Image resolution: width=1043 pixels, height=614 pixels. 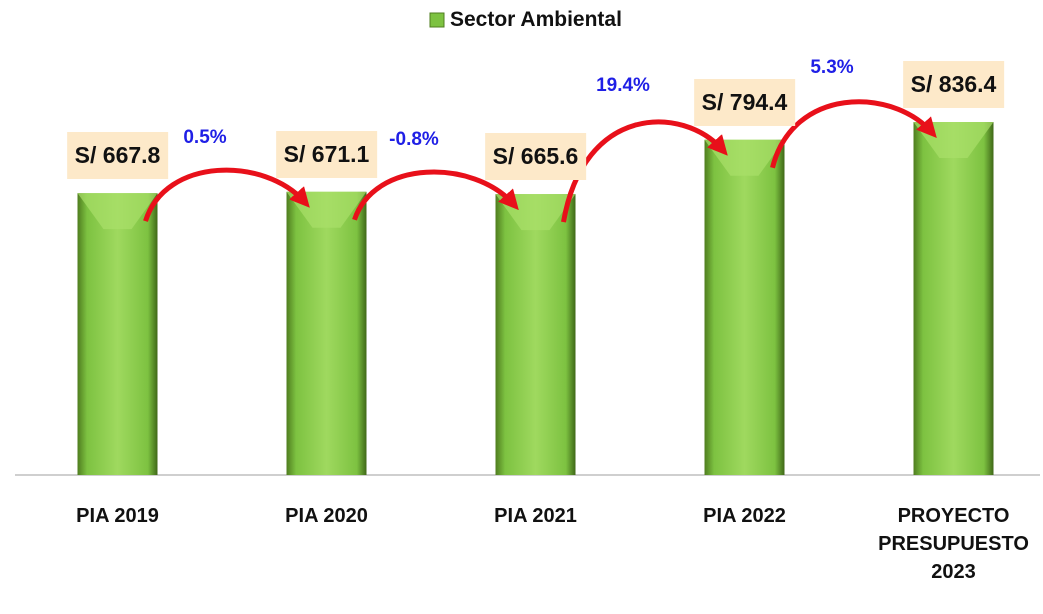 What do you see at coordinates (117, 156) in the screenshot?
I see `value-label: S/ 667.8` at bounding box center [117, 156].